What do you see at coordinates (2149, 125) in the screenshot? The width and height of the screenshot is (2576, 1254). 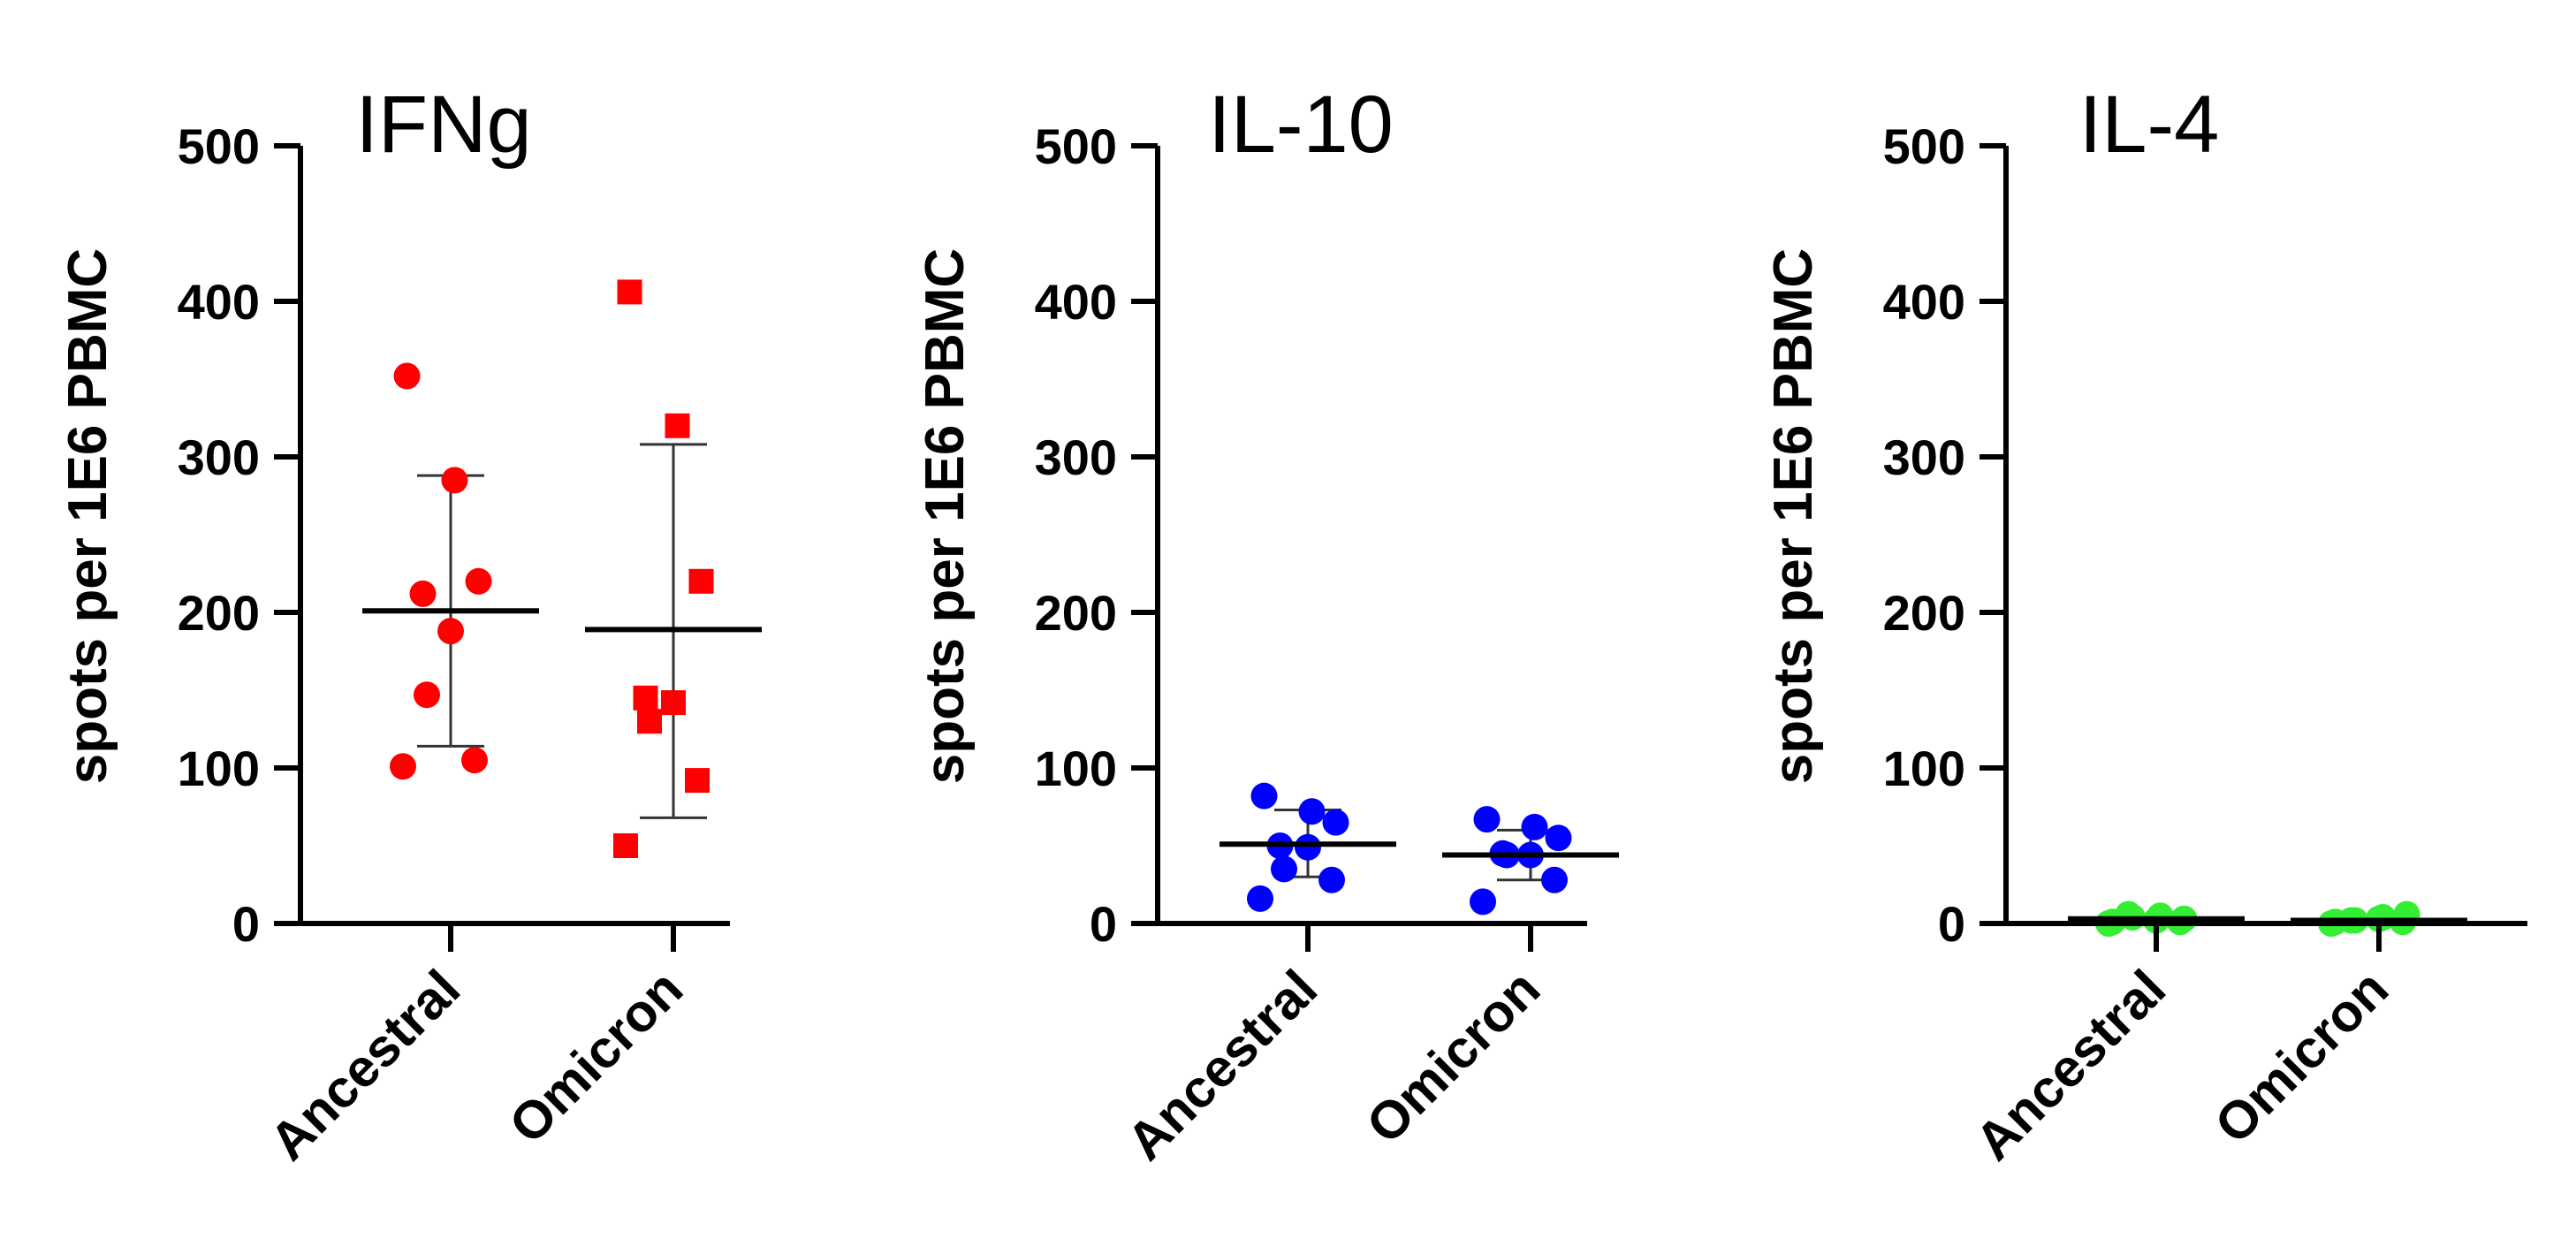 I see `panel-title: IL-4` at bounding box center [2149, 125].